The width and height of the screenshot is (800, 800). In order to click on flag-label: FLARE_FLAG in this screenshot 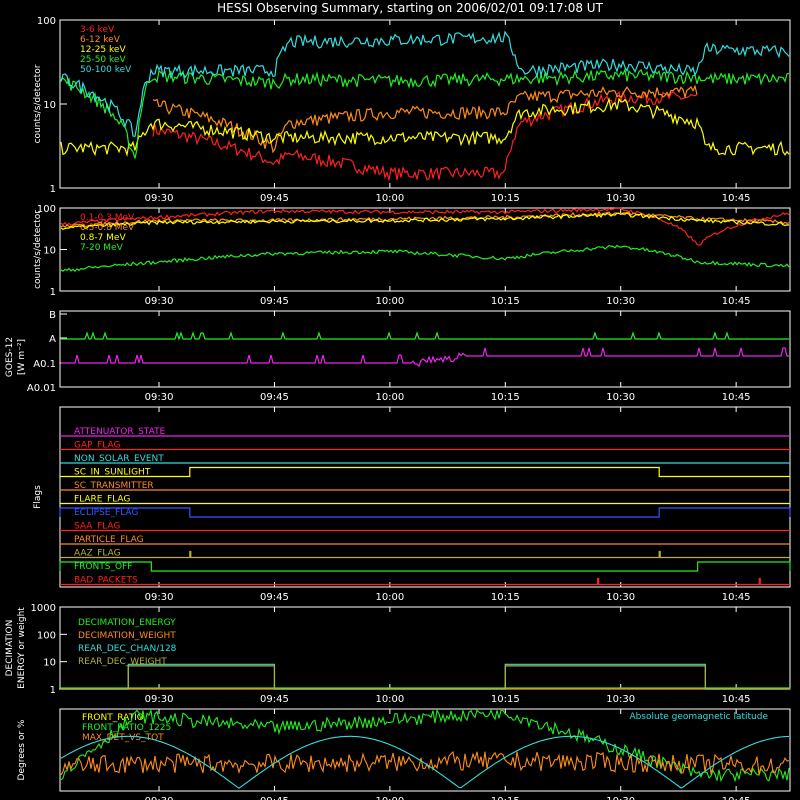, I will do `click(102, 500)`.